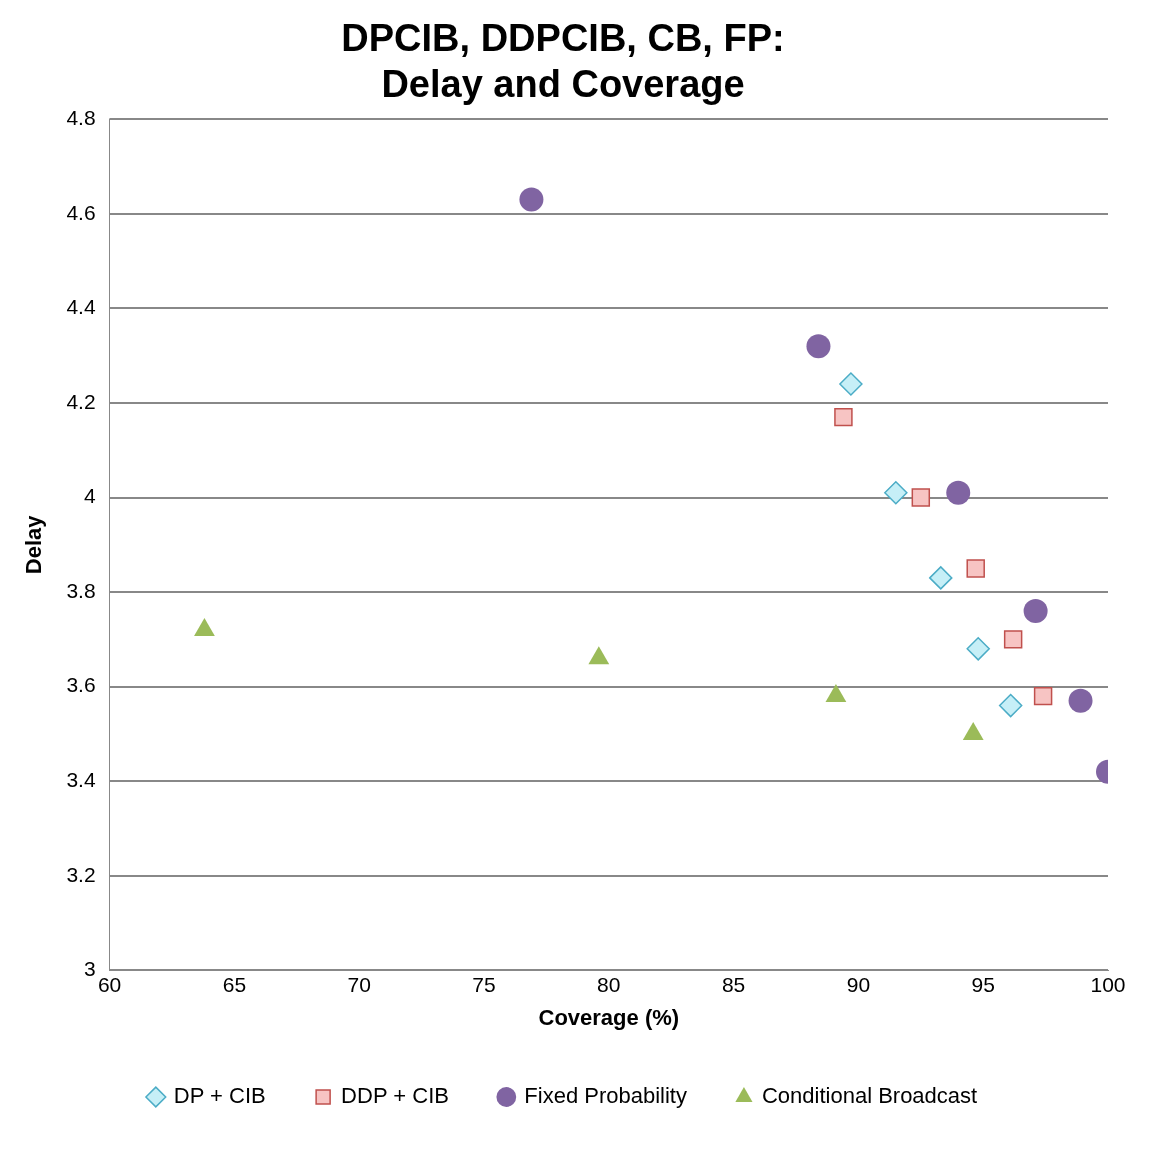  I want to click on y-tick-label: 4.6, so click(81, 212).